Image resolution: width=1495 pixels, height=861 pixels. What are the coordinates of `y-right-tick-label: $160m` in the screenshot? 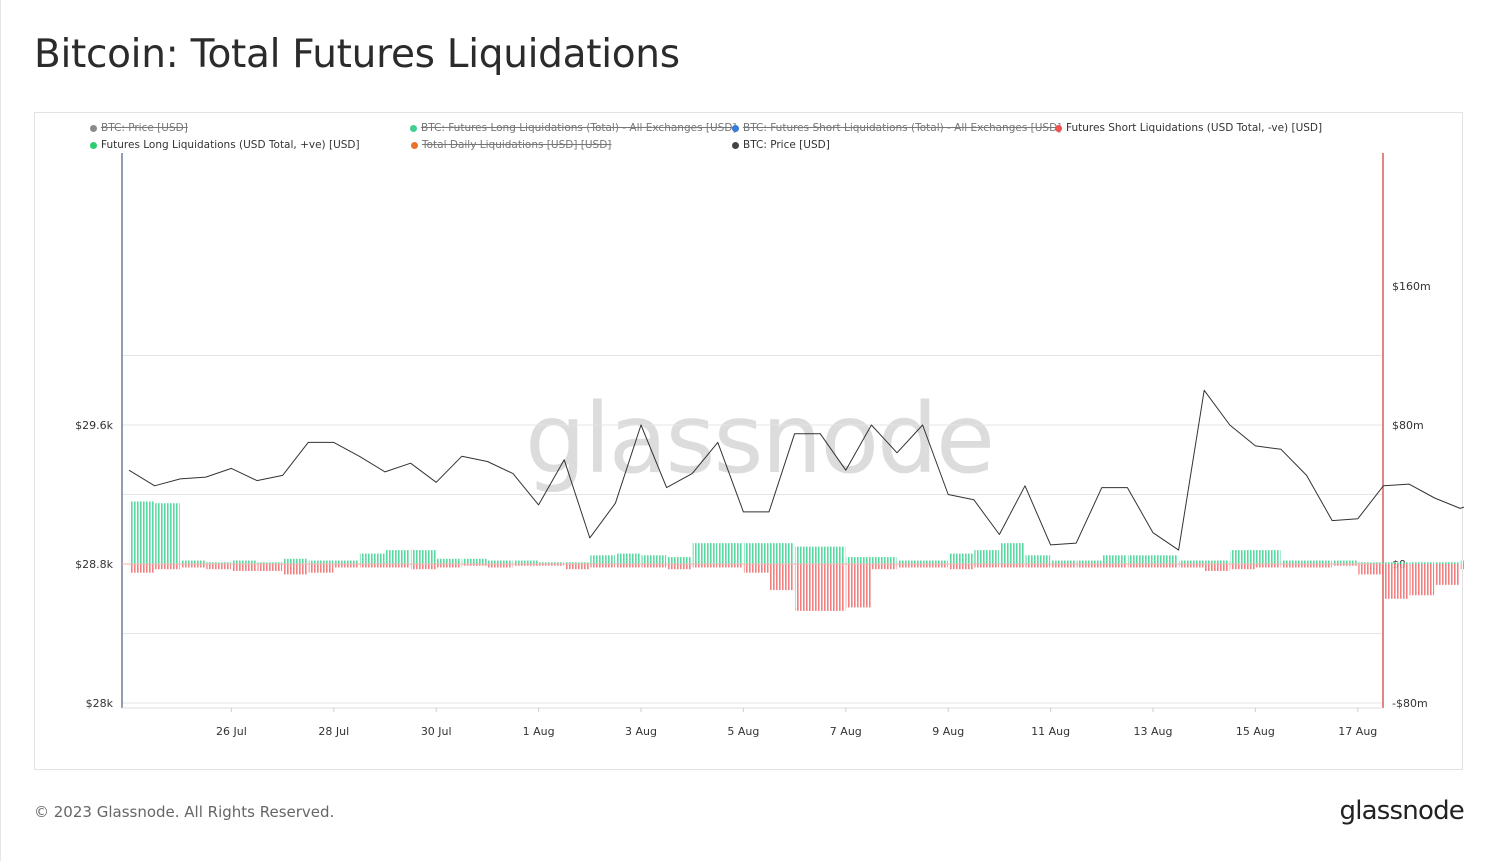 It's located at (1411, 286).